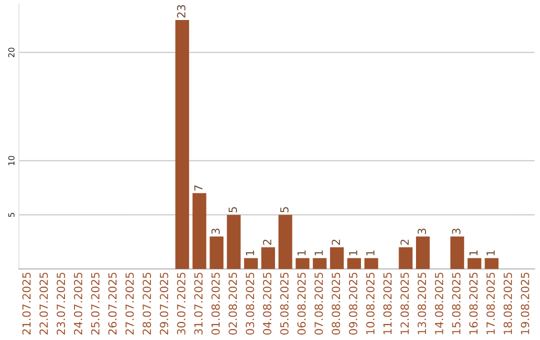 The image size is (540, 340). What do you see at coordinates (525, 303) in the screenshot?
I see `x-tick-label: 19.08.2025` at bounding box center [525, 303].